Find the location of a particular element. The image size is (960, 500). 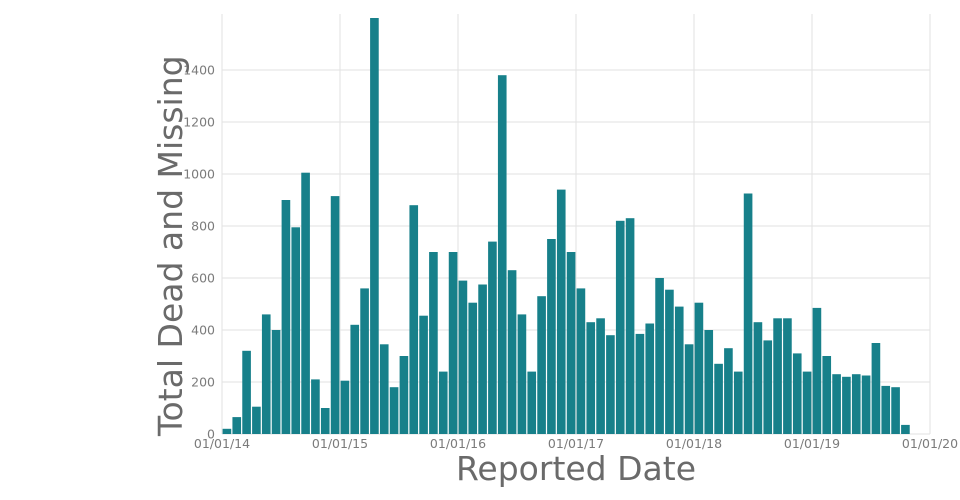

y-tick-label: 800 is located at coordinates (203, 226).